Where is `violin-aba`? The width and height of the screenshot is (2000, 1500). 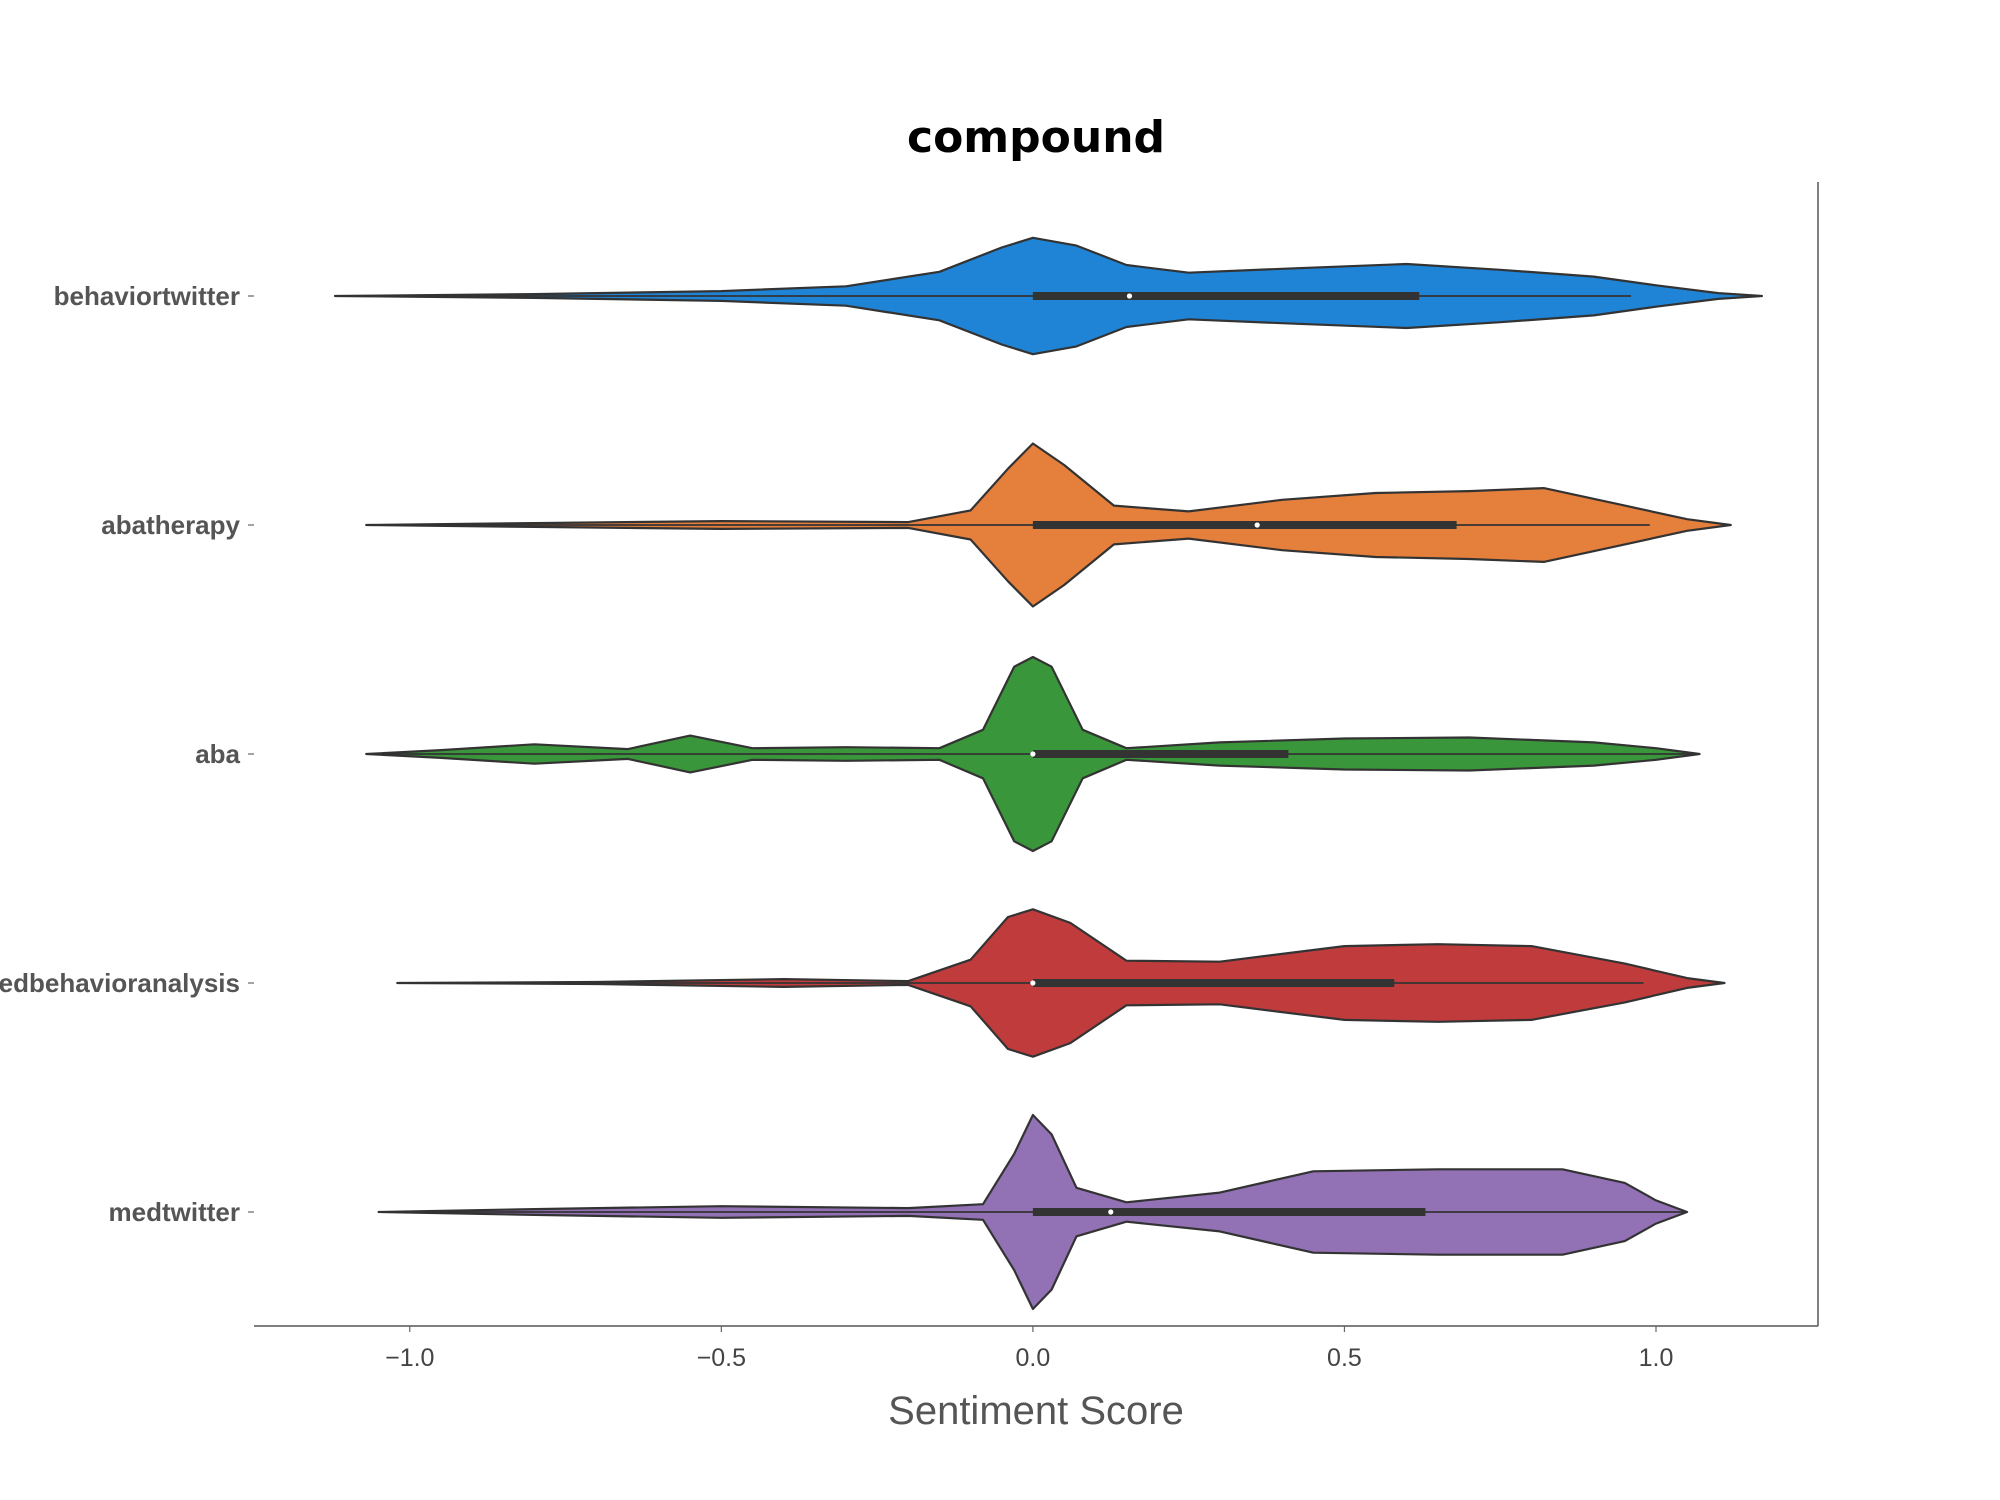 violin-aba is located at coordinates (1033, 754).